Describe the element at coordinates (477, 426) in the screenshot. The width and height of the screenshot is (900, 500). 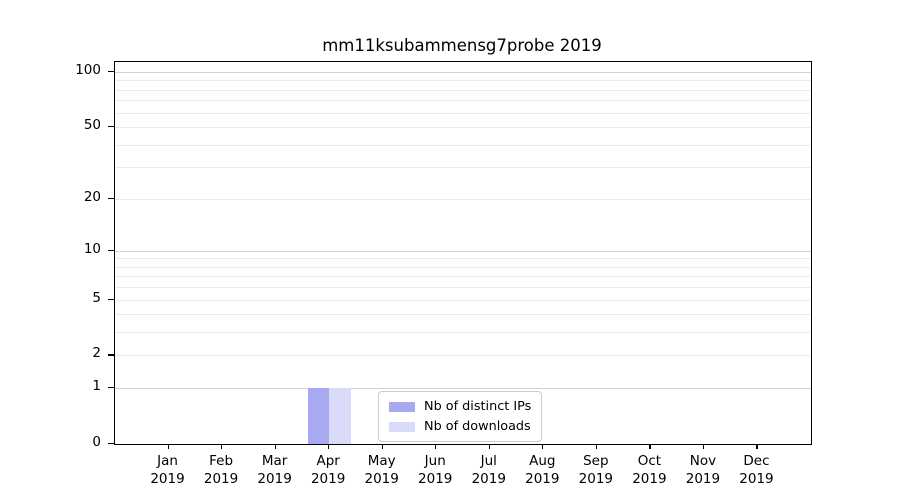
I see `legend-label: Nb of downloads` at that location.